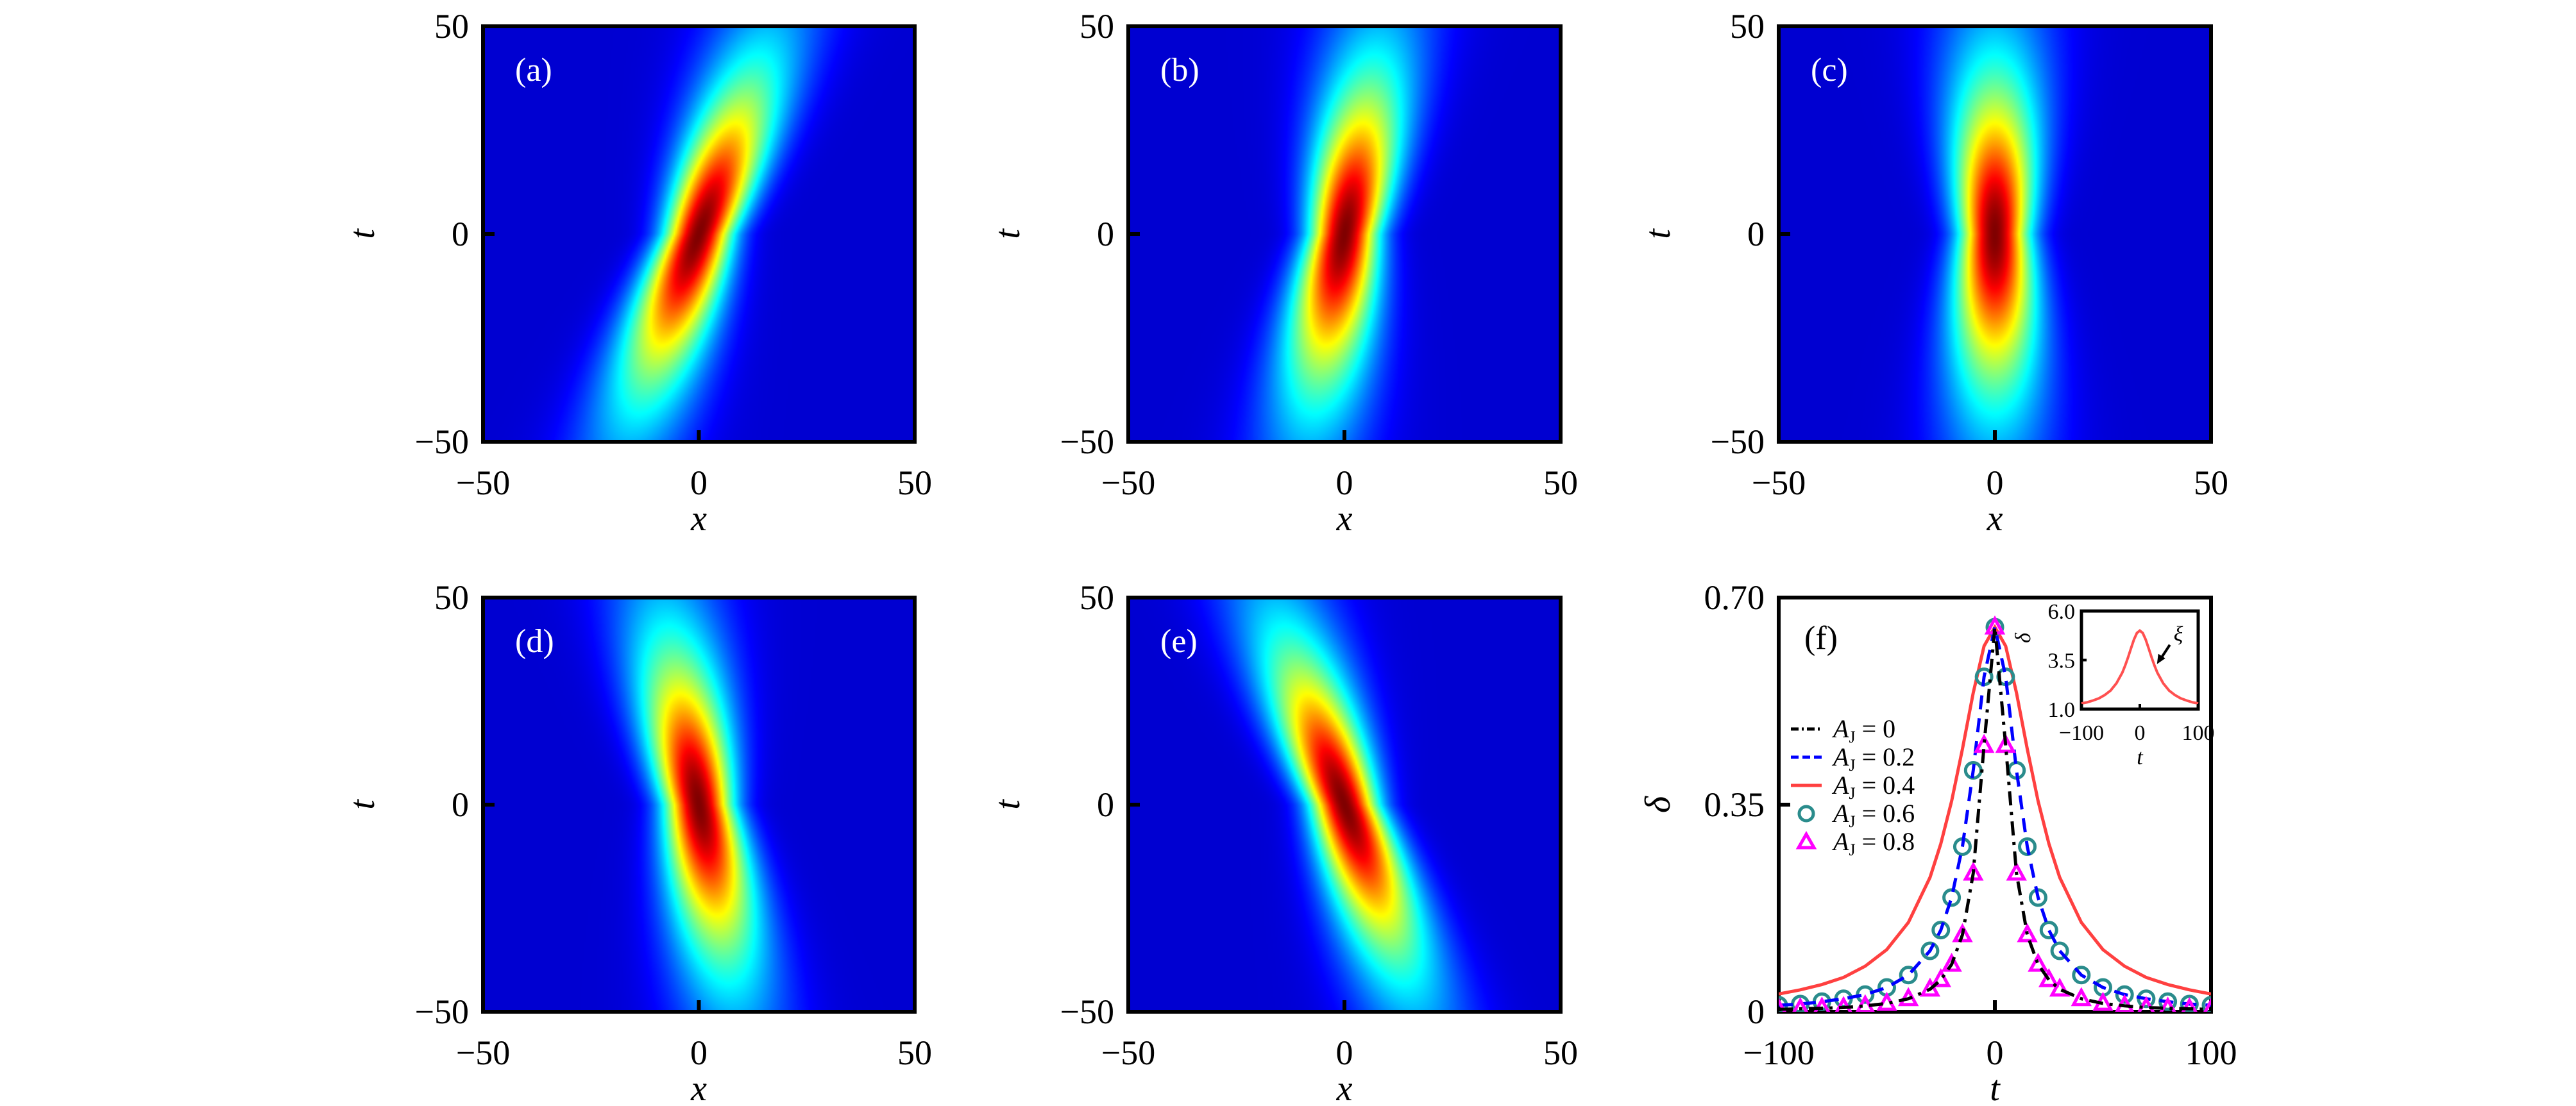  I want to click on y-tick-label: 0.35, so click(1734, 804).